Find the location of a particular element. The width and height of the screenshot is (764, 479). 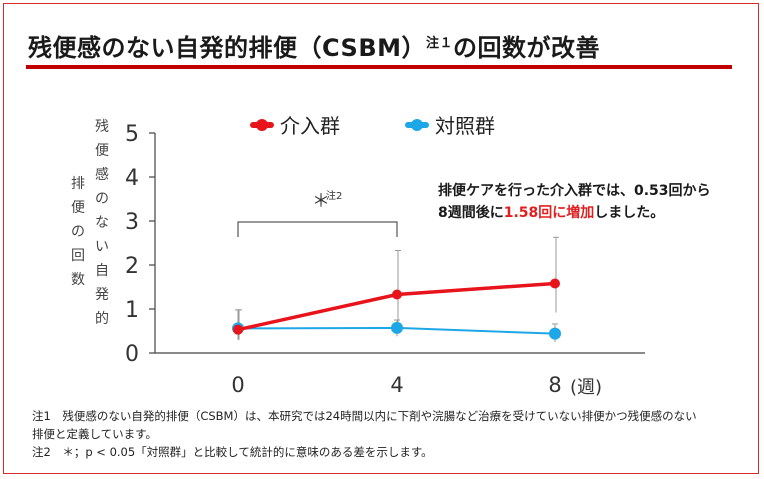

page-title: 残便感のない自発的排便（CSBM）注１の回数が改善 is located at coordinates (314, 45).